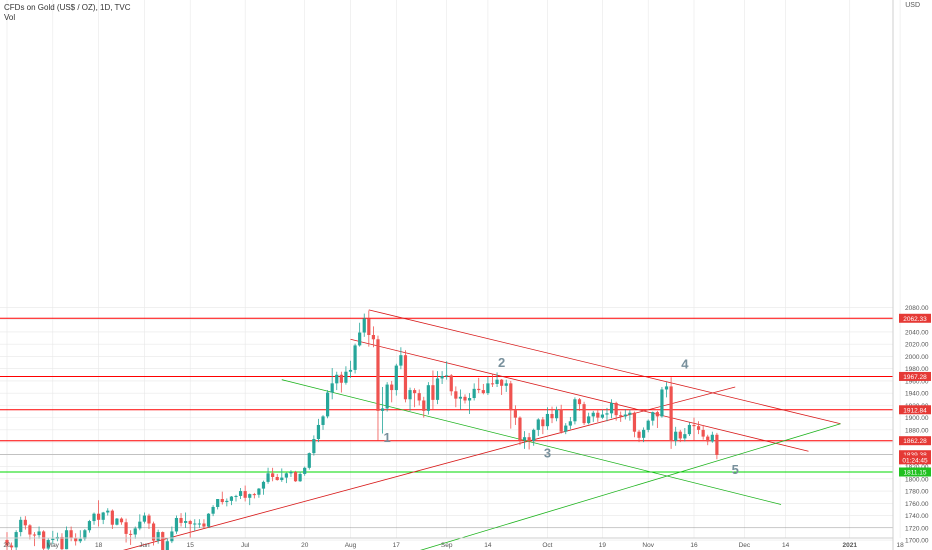 The width and height of the screenshot is (932, 550). Describe the element at coordinates (745, 545) in the screenshot. I see `time-axis-label: Dec` at that location.